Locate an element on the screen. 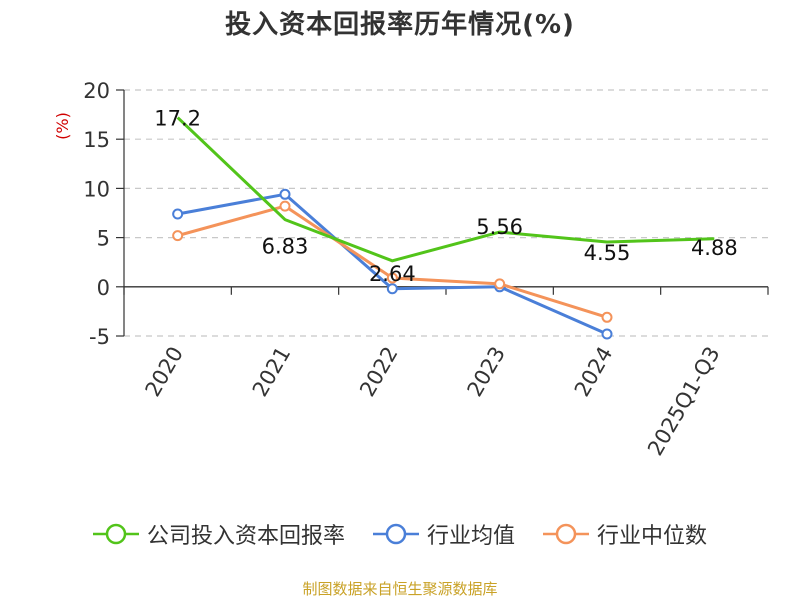 The image size is (800, 600). y-axis-label: (%) is located at coordinates (62, 126).